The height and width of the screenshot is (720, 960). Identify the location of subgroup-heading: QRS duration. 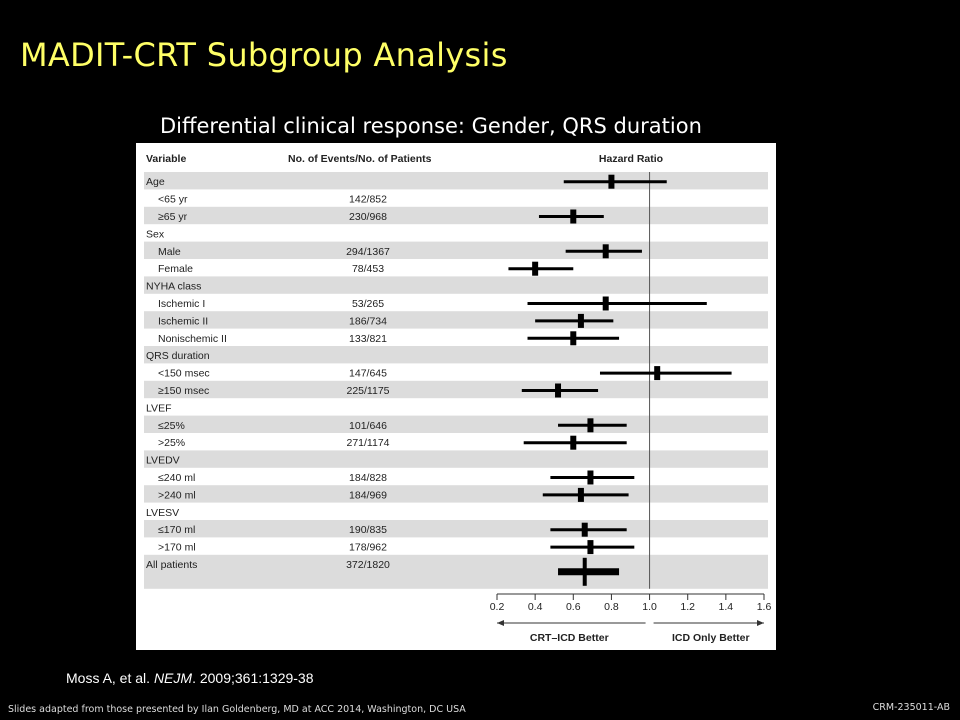
(178, 356).